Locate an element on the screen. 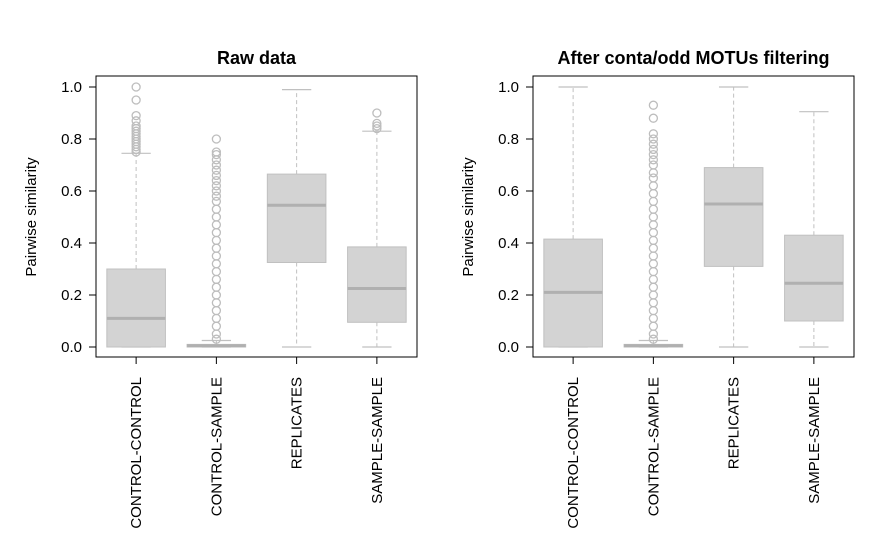  y-tick-label: 0.4 is located at coordinates (508, 243).